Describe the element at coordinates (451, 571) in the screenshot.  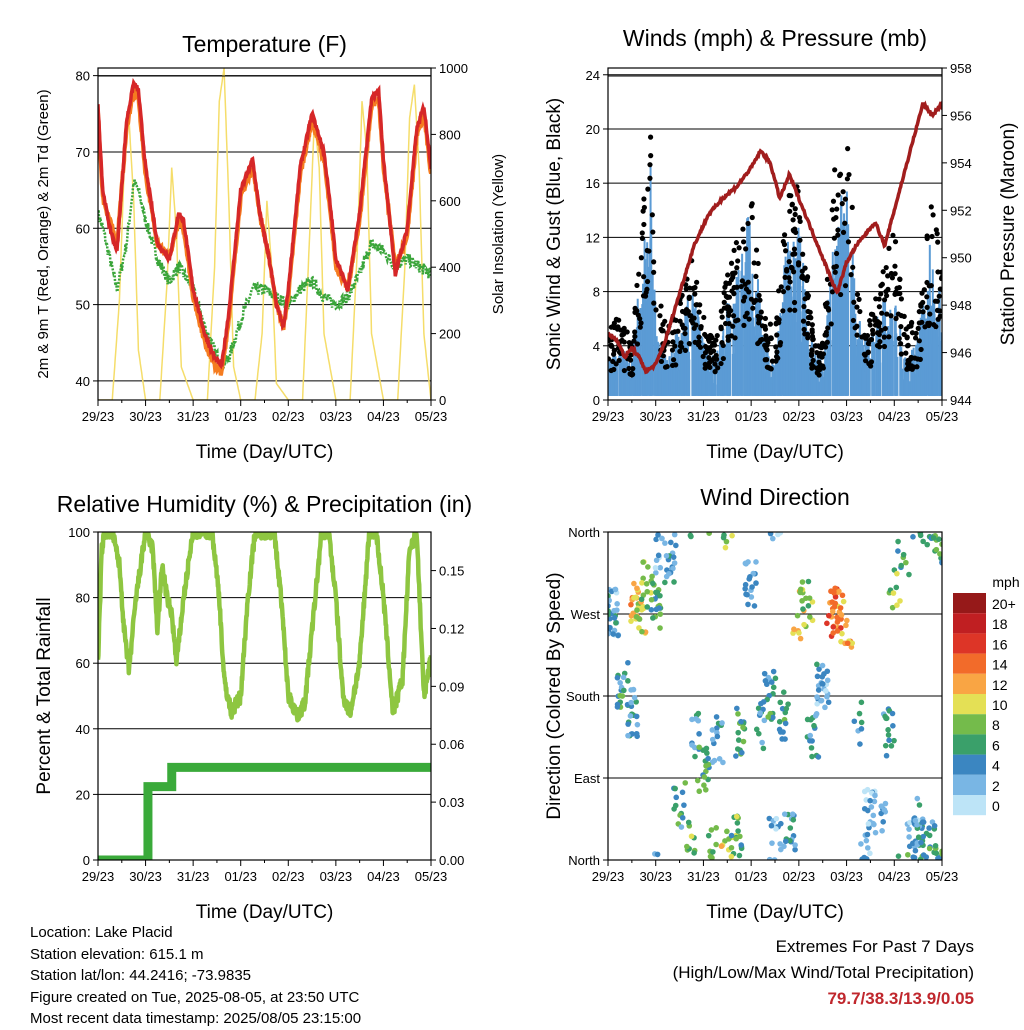
I see `y-right-tick-label: 0.15` at that location.